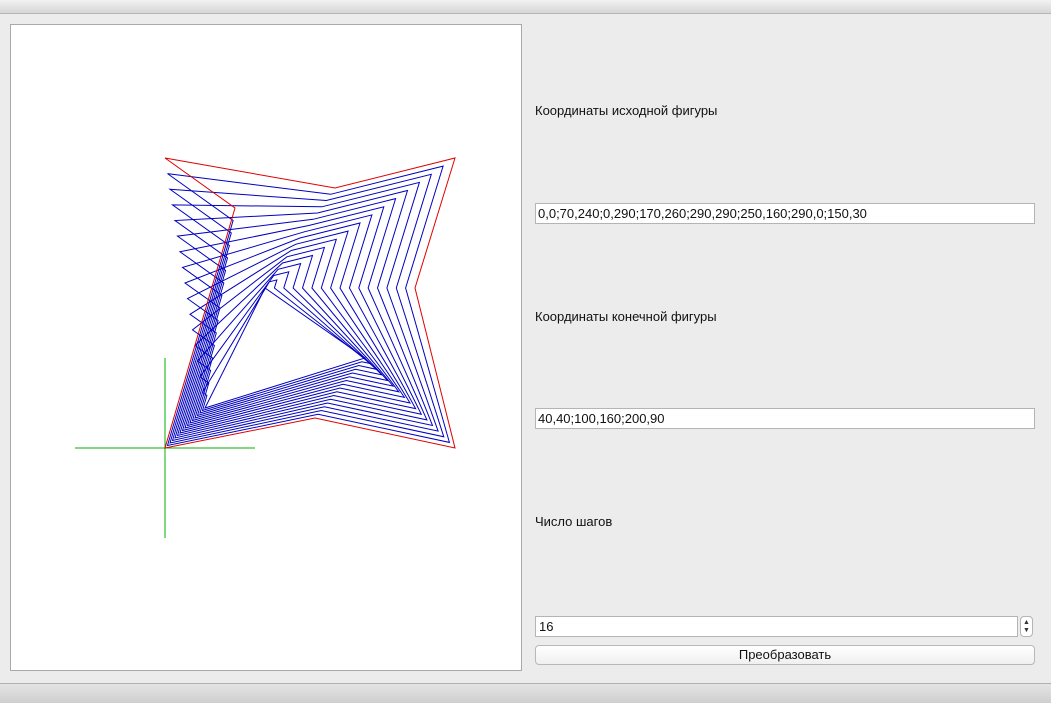 The image size is (1051, 703). Describe the element at coordinates (776, 626) in the screenshot. I see `steps-spinbox` at that location.